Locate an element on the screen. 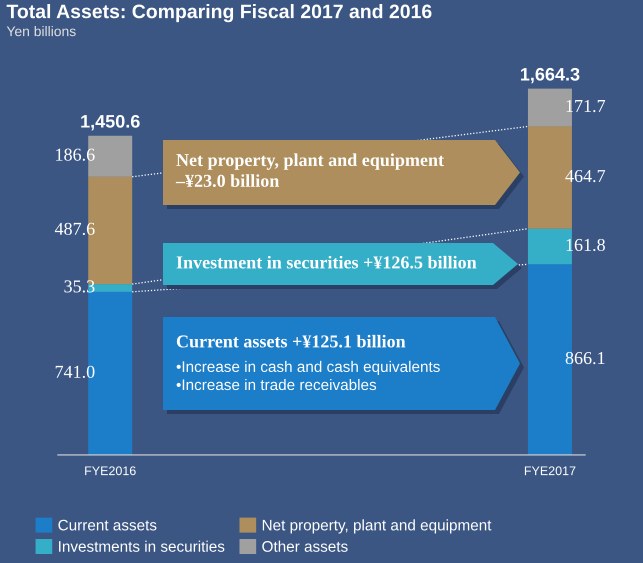  annotation: Investment in securities +¥126.5 billion is located at coordinates (326, 262).